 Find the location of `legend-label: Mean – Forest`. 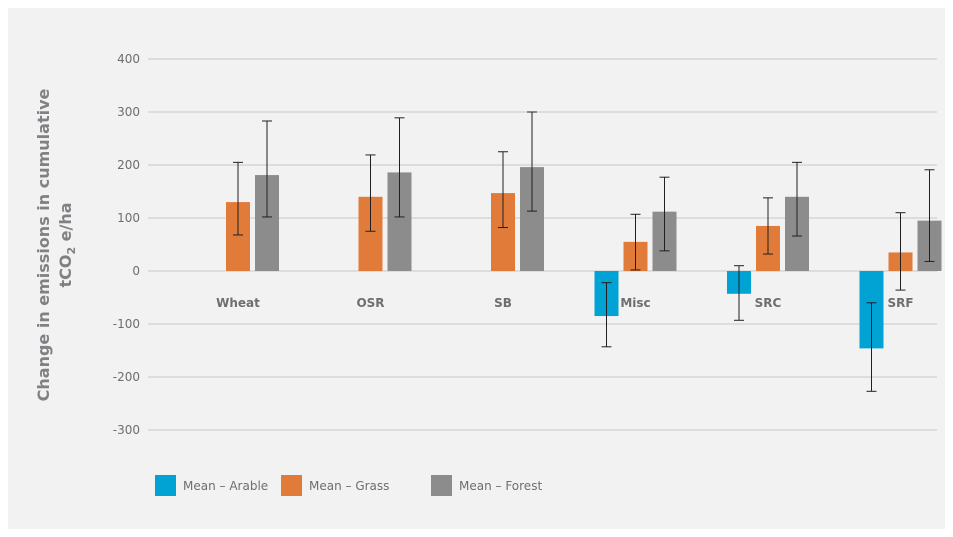

legend-label: Mean – Forest is located at coordinates (500, 486).